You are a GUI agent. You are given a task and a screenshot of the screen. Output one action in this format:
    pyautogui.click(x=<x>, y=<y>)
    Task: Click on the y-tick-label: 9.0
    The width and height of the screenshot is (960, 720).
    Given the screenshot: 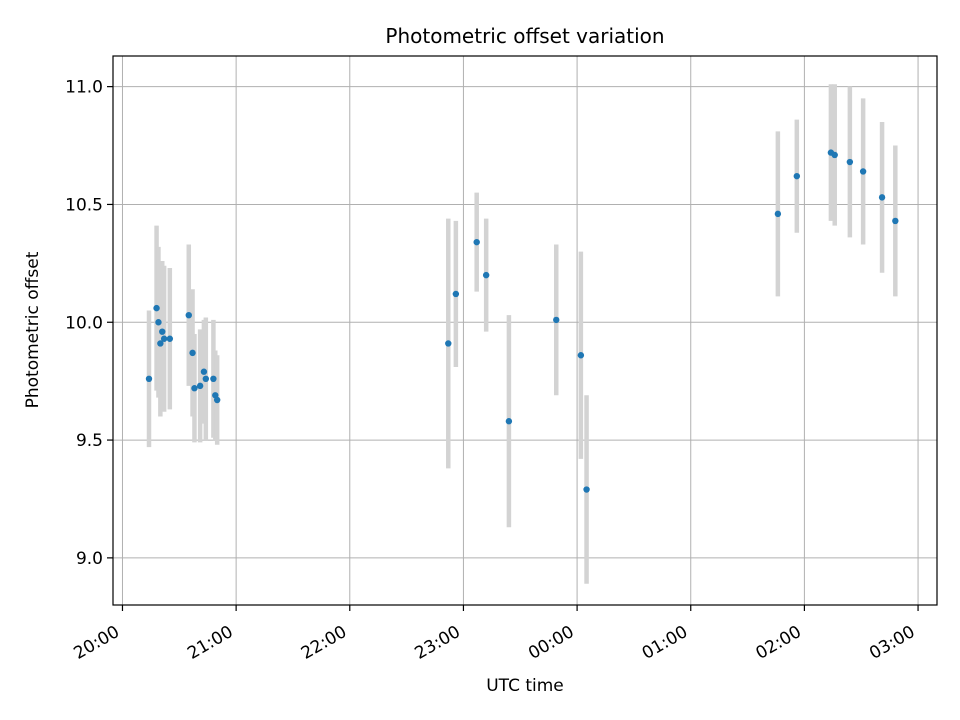 What is the action you would take?
    pyautogui.click(x=89, y=559)
    